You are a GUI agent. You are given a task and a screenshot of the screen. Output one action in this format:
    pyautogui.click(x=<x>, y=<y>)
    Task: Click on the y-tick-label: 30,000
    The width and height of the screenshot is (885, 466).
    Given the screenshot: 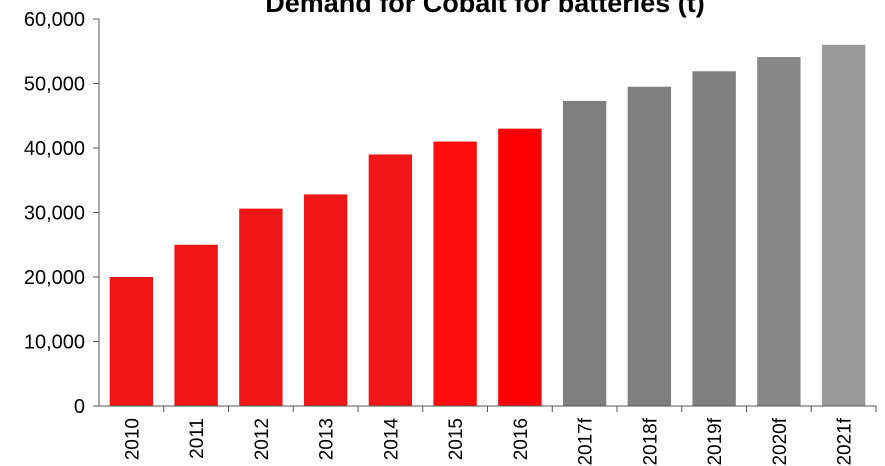 What is the action you would take?
    pyautogui.click(x=54, y=214)
    